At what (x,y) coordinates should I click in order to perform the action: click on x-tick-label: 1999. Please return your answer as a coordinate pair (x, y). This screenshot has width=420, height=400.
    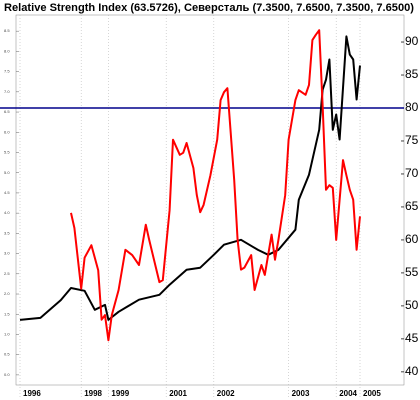
    Looking at the image, I should click on (120, 393).